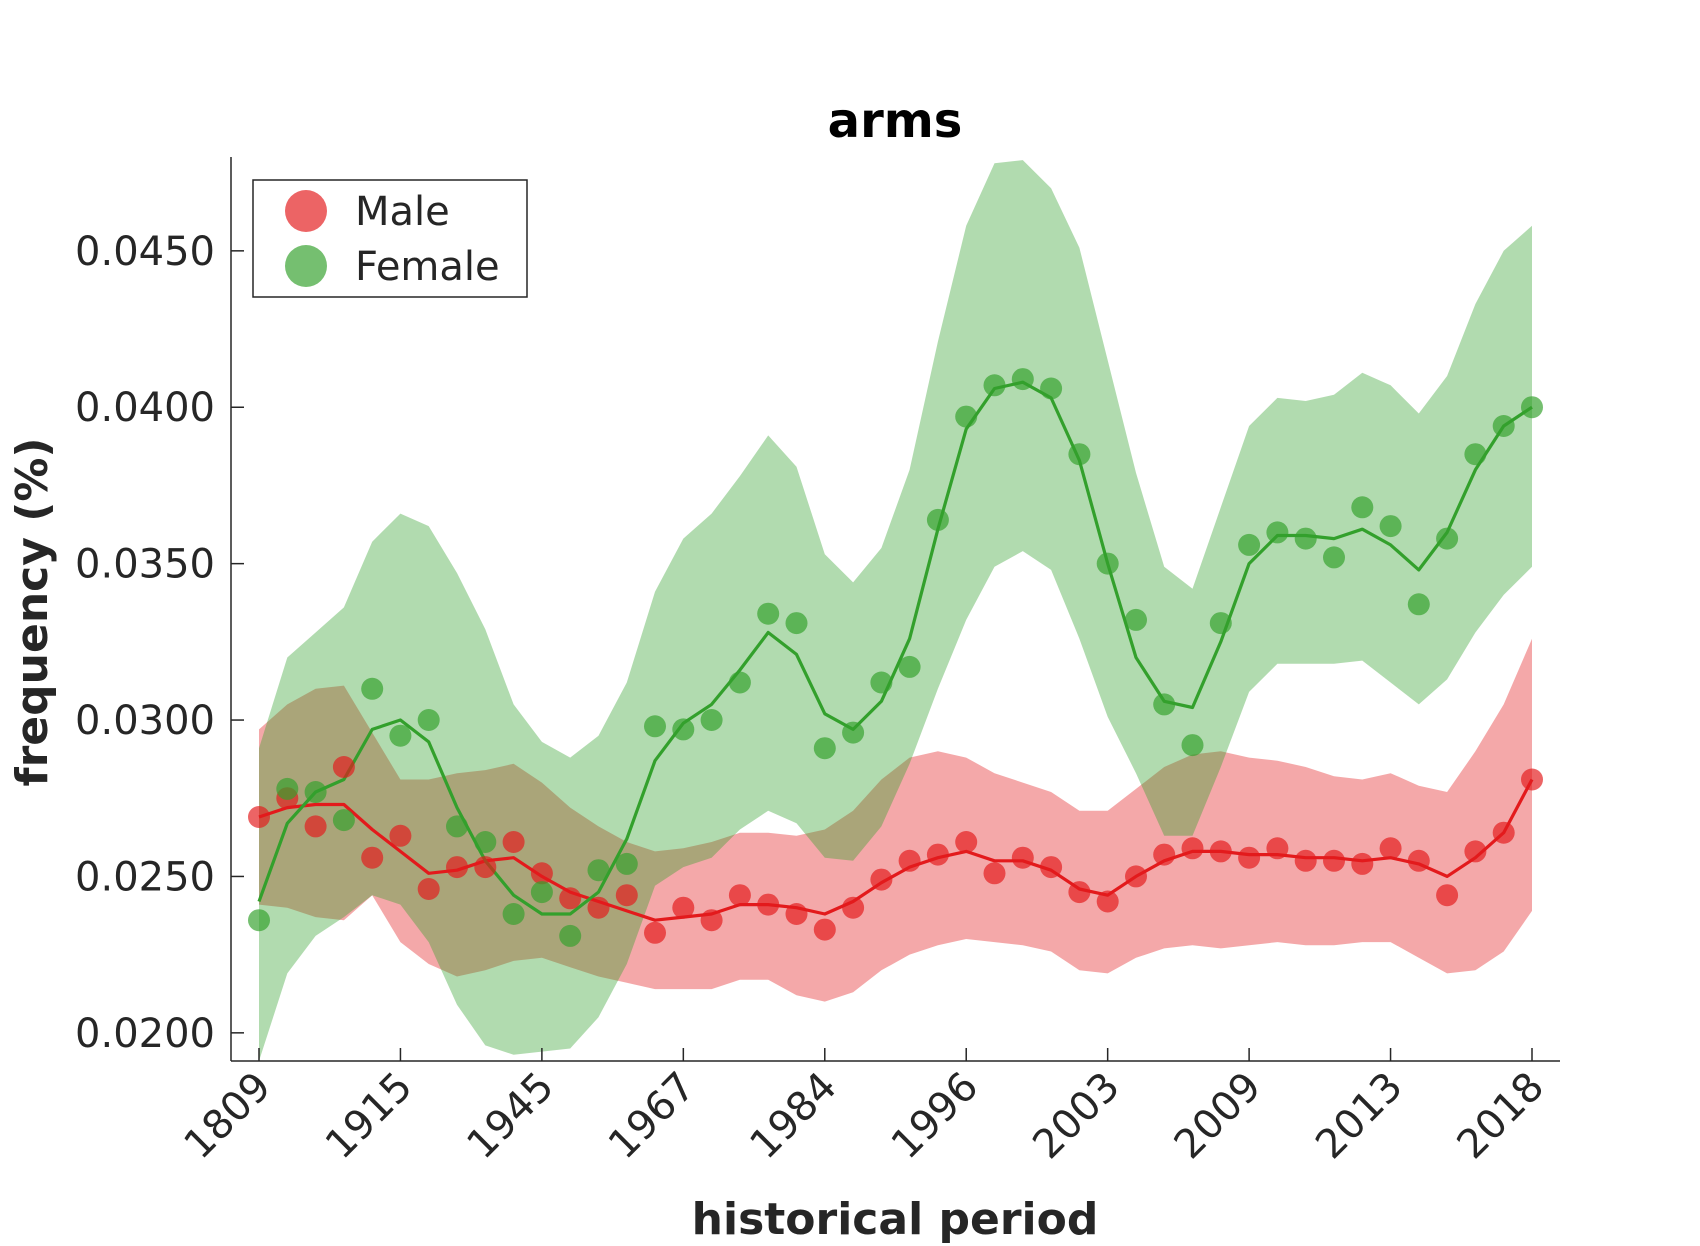 The image size is (1700, 1246). What do you see at coordinates (306, 211) in the screenshot?
I see `legend-marker-male` at bounding box center [306, 211].